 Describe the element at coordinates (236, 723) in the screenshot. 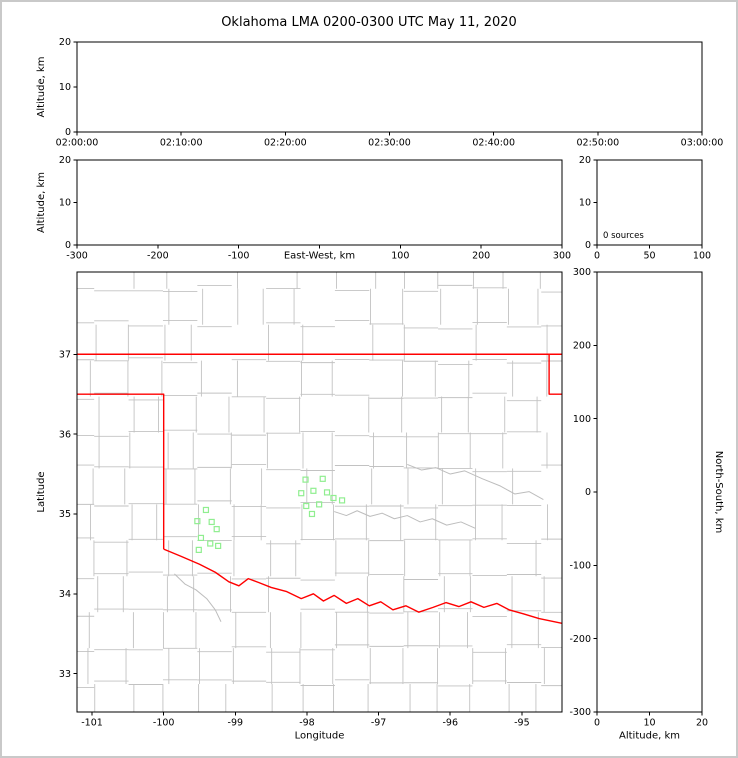

I see `x-tick-label: -99` at that location.